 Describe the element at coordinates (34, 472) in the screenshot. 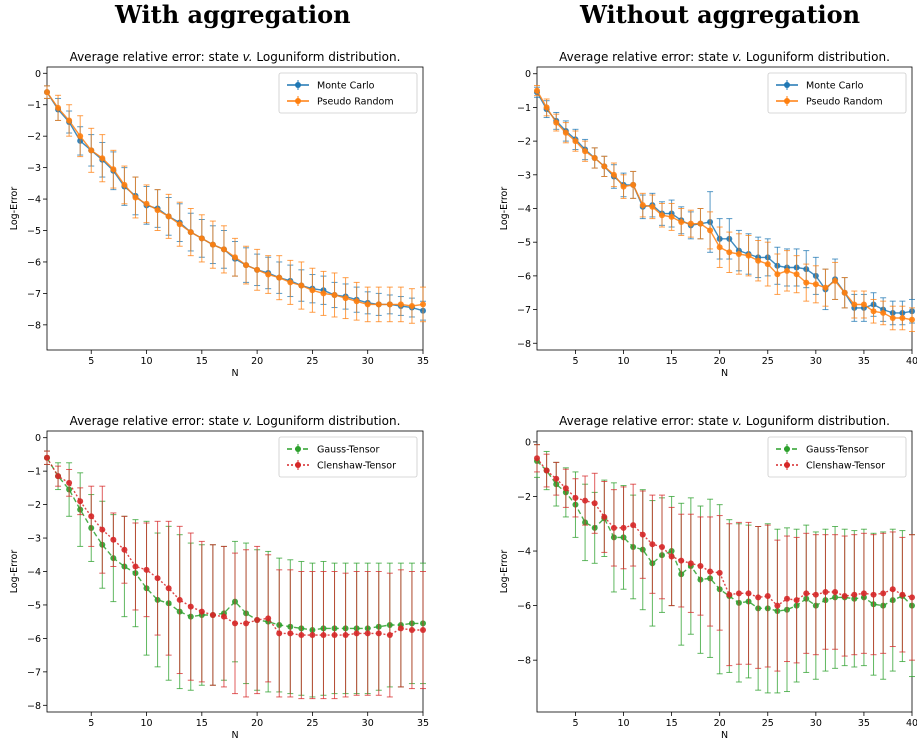

I see `y-tick-label: −1` at that location.